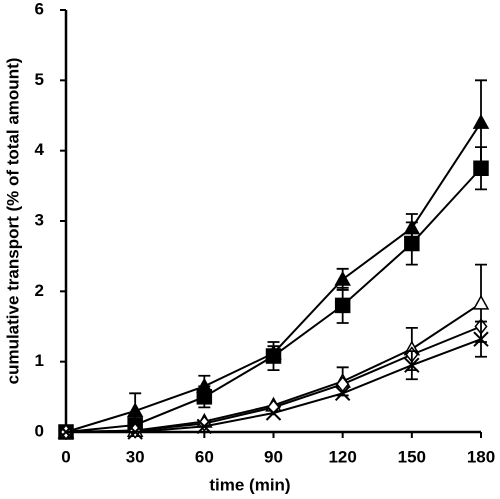 Image resolution: width=500 pixels, height=499 pixels. I want to click on y-tick-label: 0, so click(39, 430).